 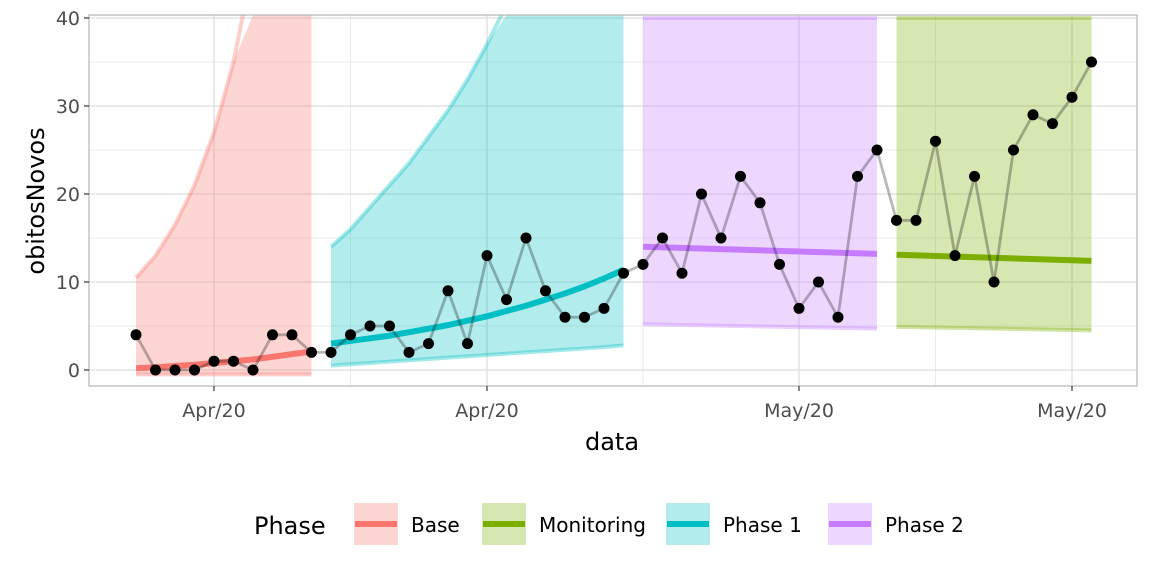 What do you see at coordinates (435, 525) in the screenshot?
I see `legend-label-base: Base` at bounding box center [435, 525].